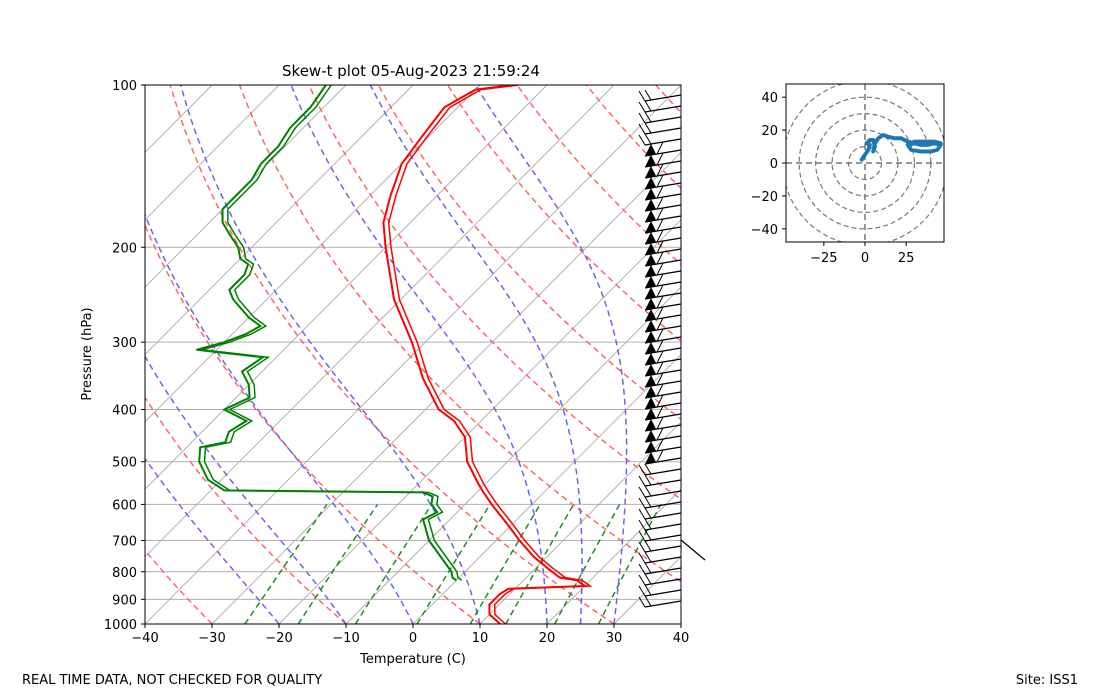 The width and height of the screenshot is (1100, 700). Describe the element at coordinates (906, 258) in the screenshot. I see `hodo-x-tick-label: 25` at that location.